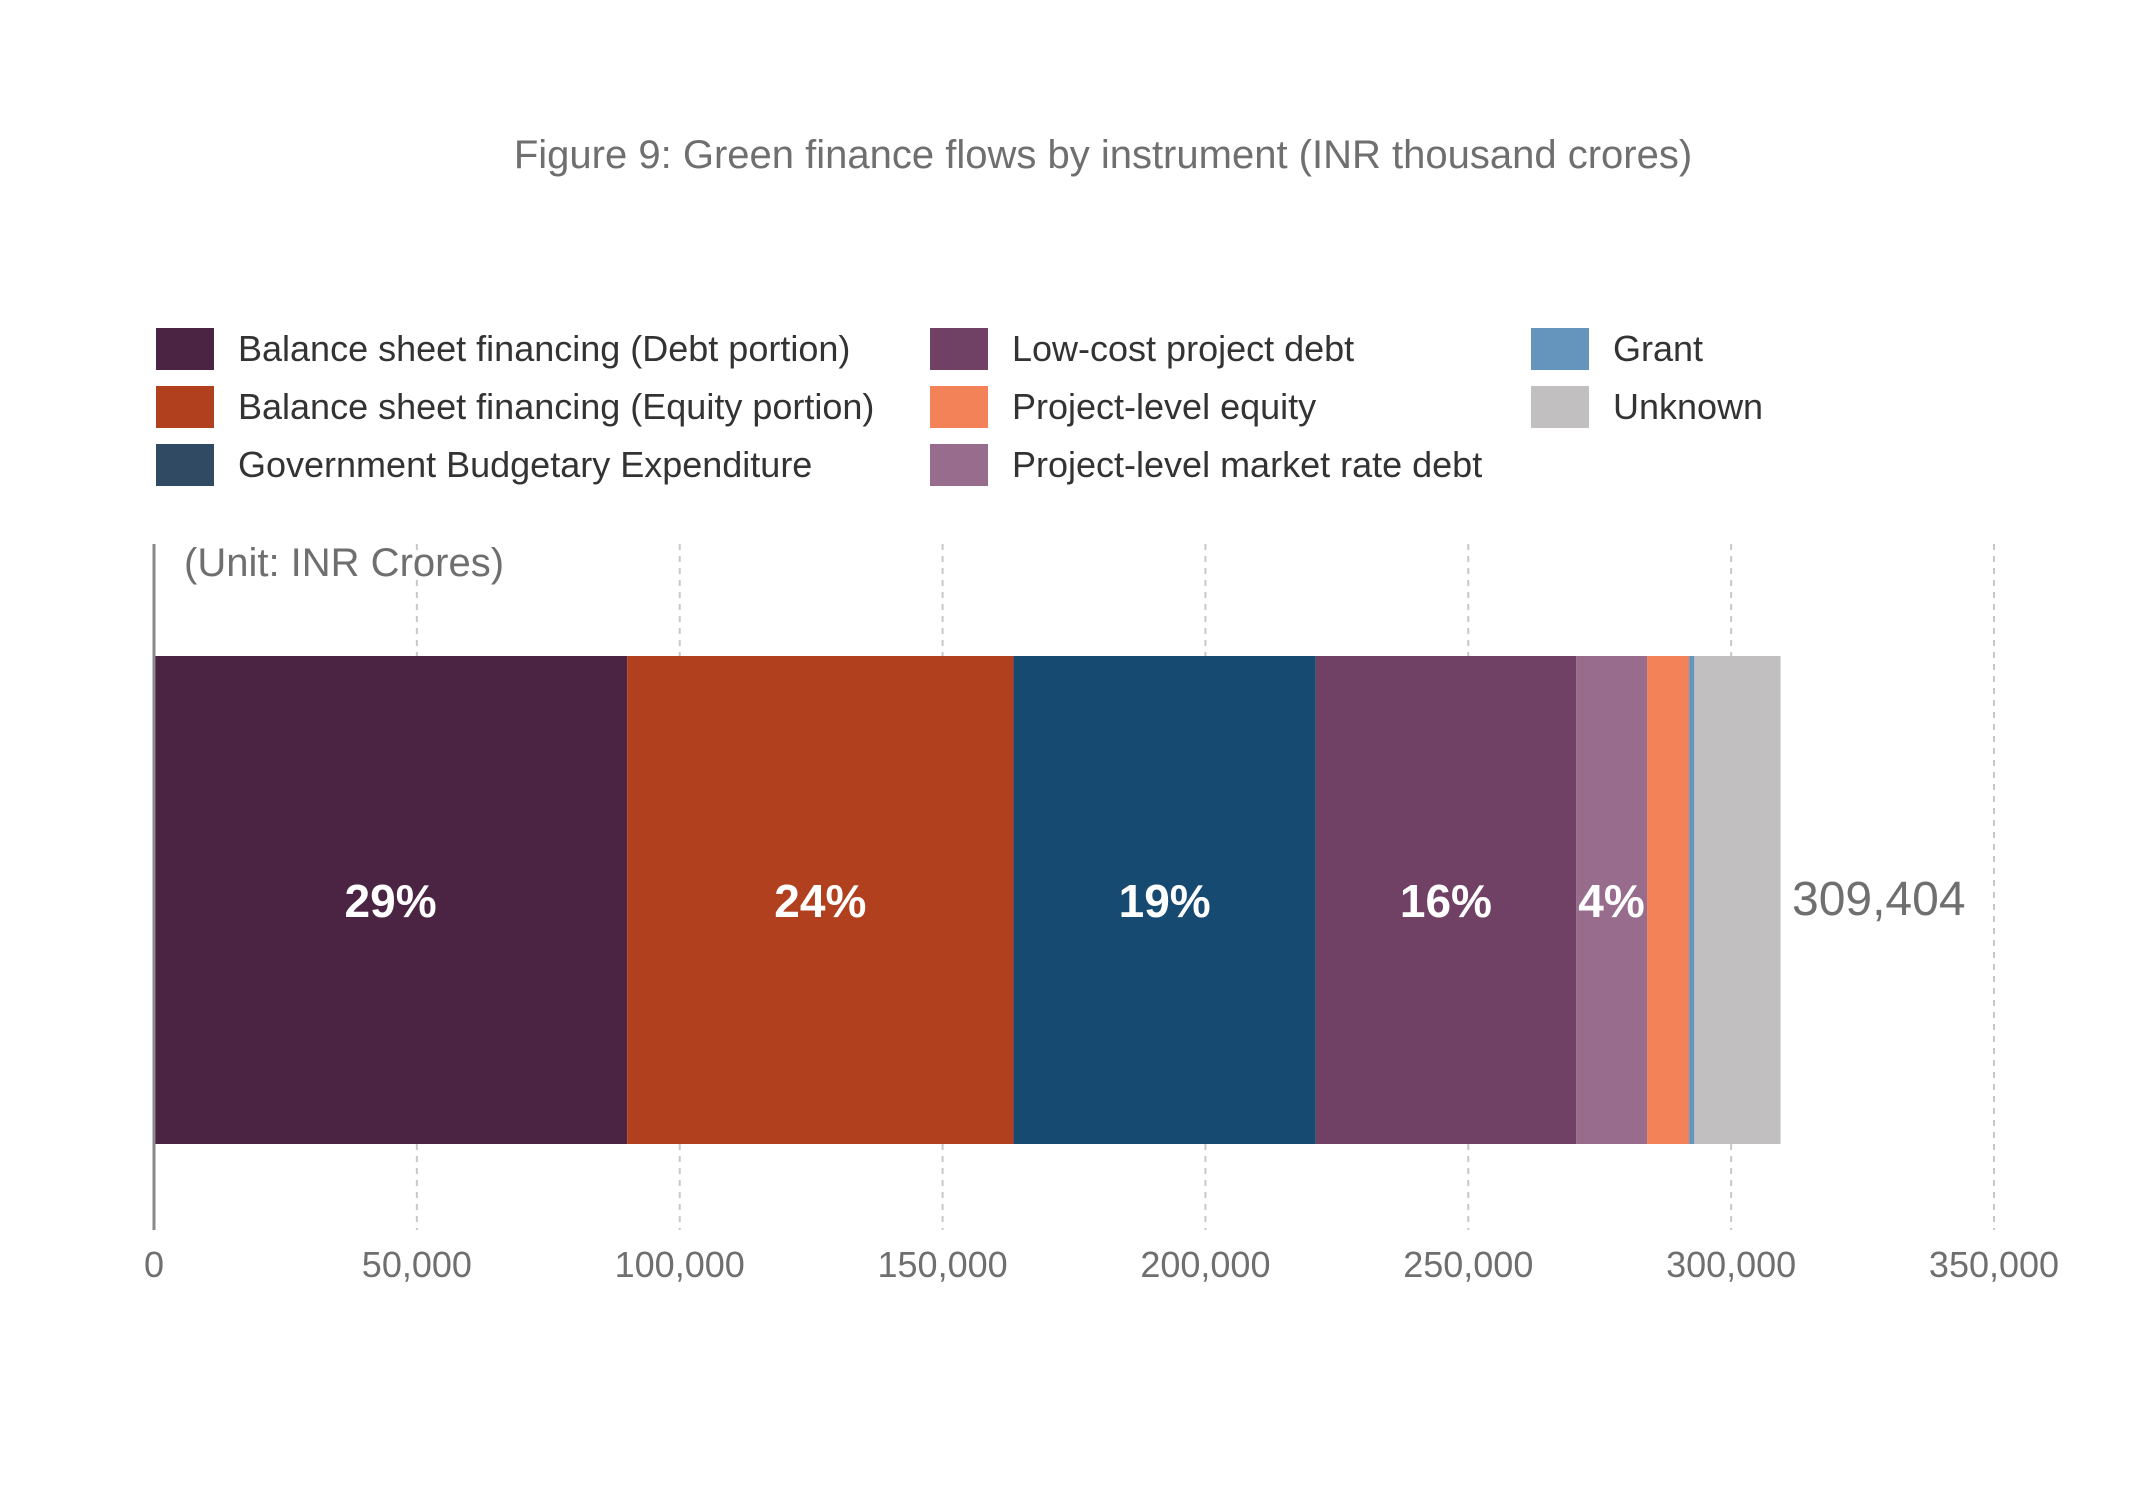  I want to click on x-tick-label: 50,000, so click(417, 1264).